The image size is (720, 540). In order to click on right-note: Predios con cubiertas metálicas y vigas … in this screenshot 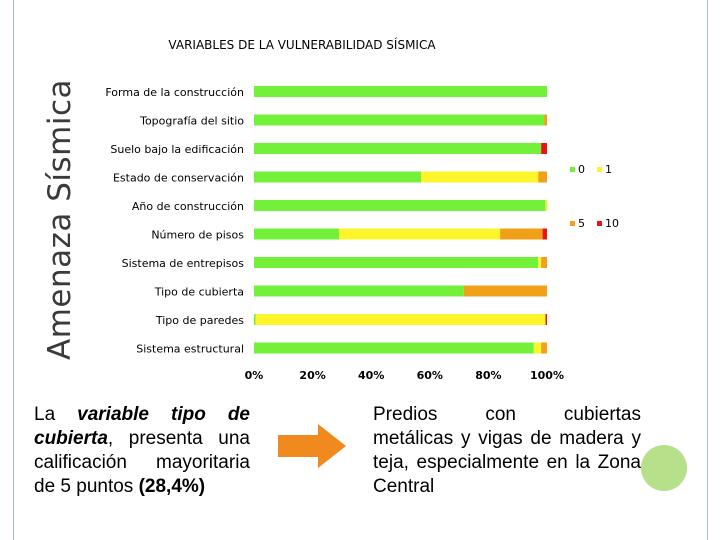, I will do `click(507, 450)`.